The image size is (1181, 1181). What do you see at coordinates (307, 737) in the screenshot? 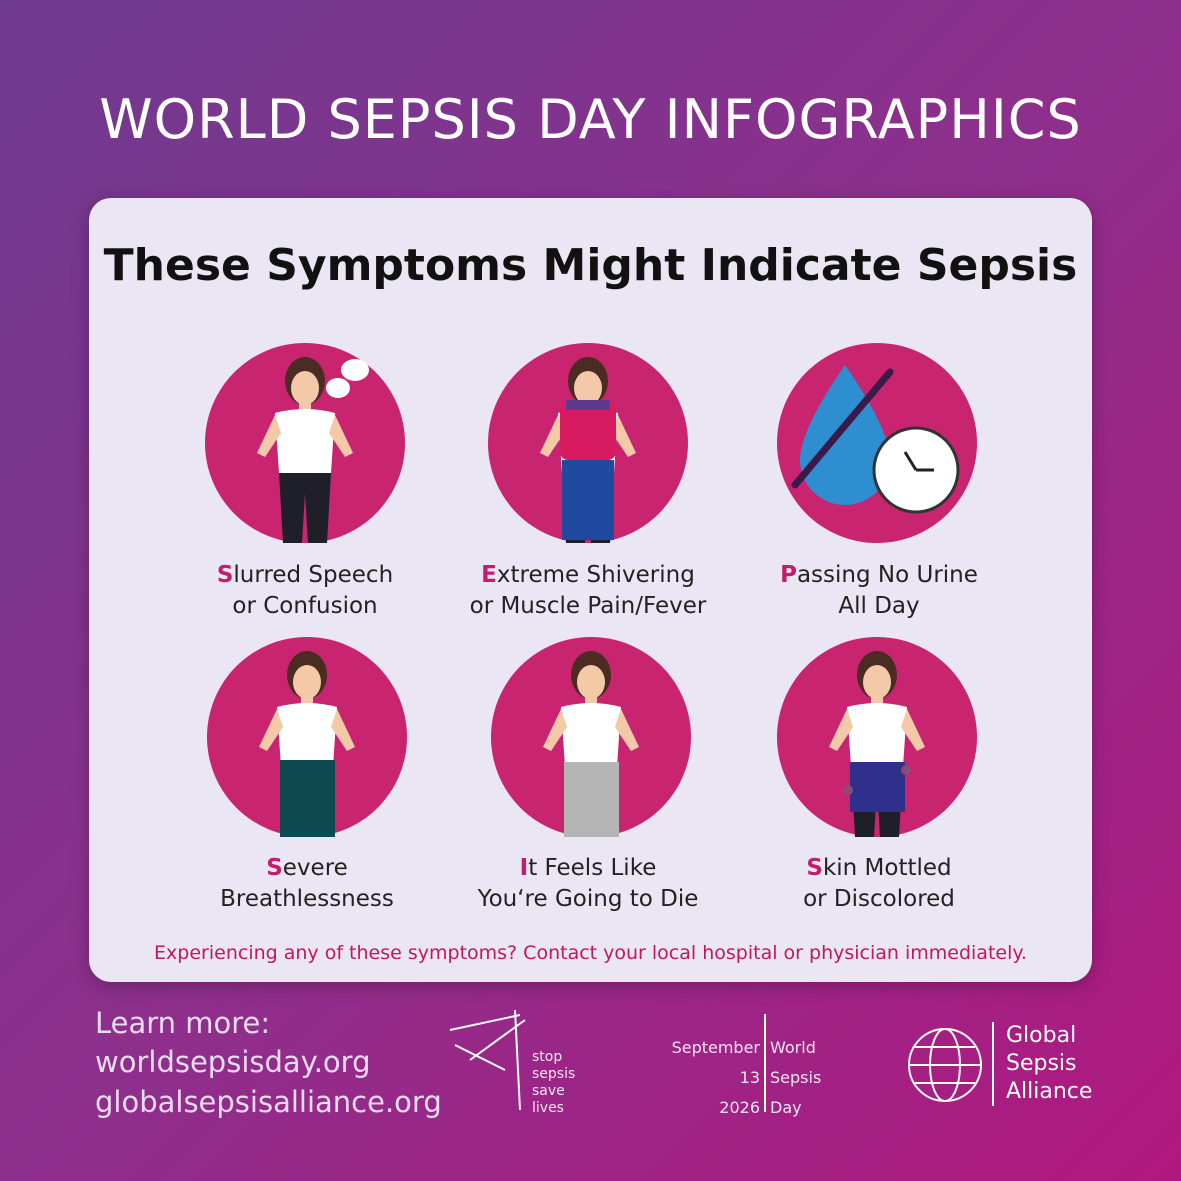
I see `icon-breathless` at bounding box center [307, 737].